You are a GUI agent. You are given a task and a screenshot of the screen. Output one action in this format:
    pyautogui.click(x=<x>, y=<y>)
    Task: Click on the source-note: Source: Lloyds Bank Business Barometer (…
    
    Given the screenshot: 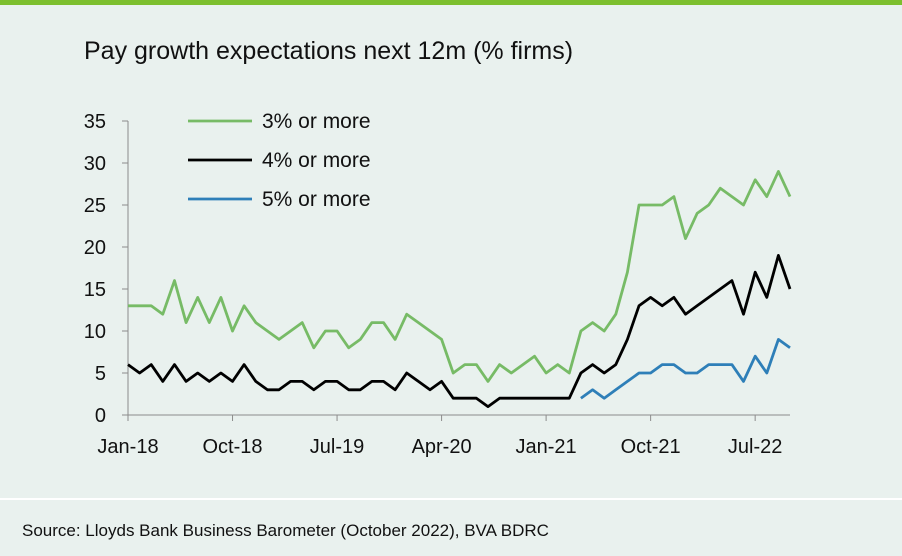 What is the action you would take?
    pyautogui.click(x=285, y=530)
    